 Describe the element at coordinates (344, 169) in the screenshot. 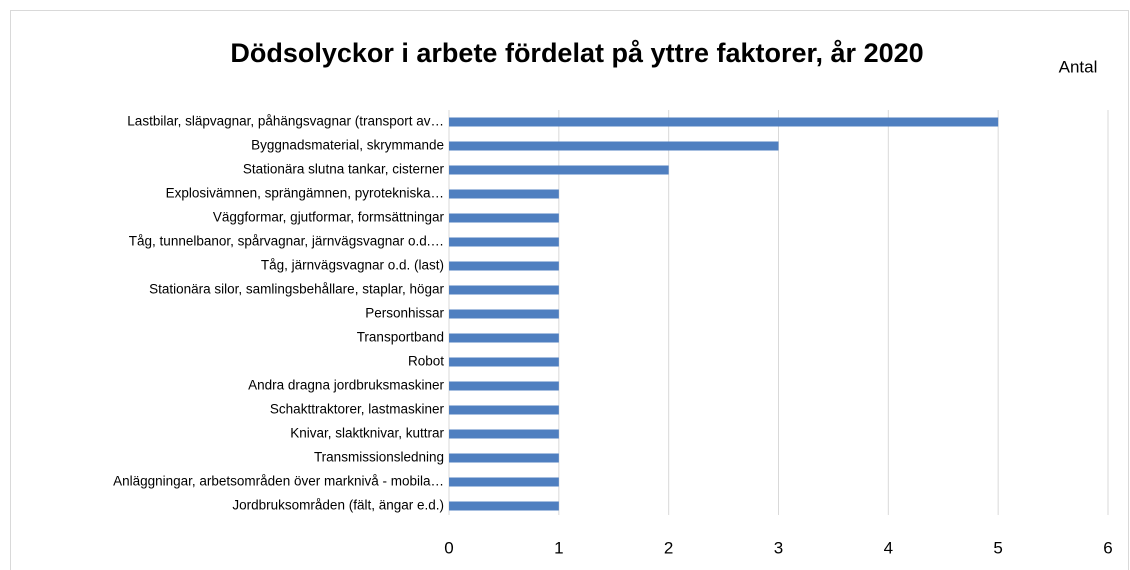

I see `y-tick-label: Stationära slutna tankar, cisterner` at that location.